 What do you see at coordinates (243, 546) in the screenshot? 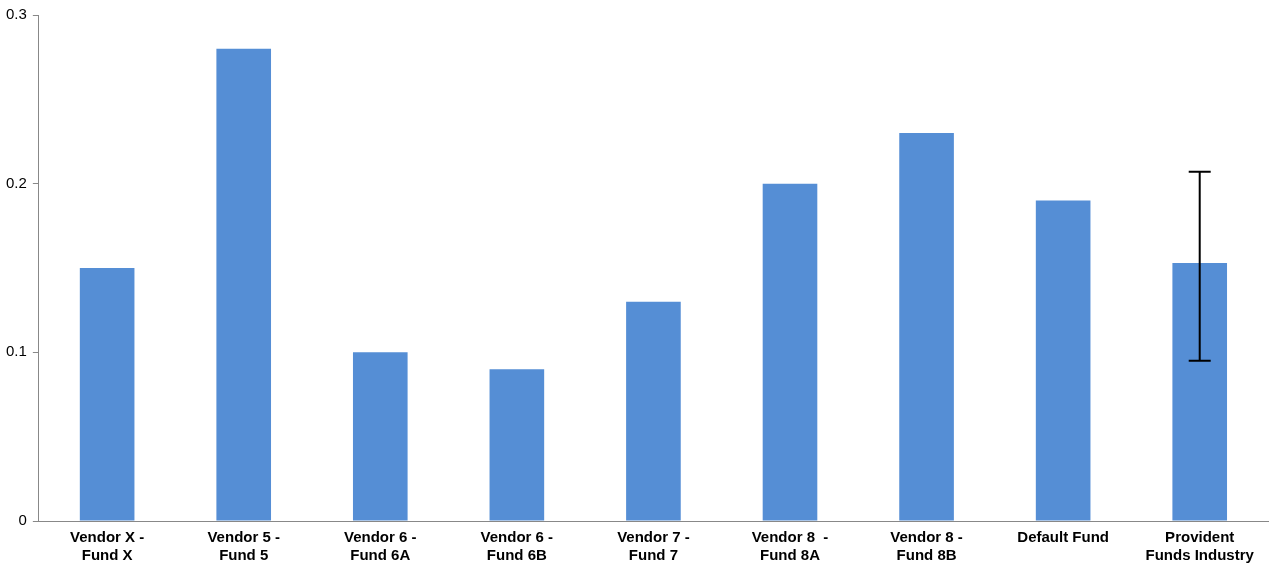
I see `x-tick-label: Vendor 5 - Fund 5` at bounding box center [243, 546].